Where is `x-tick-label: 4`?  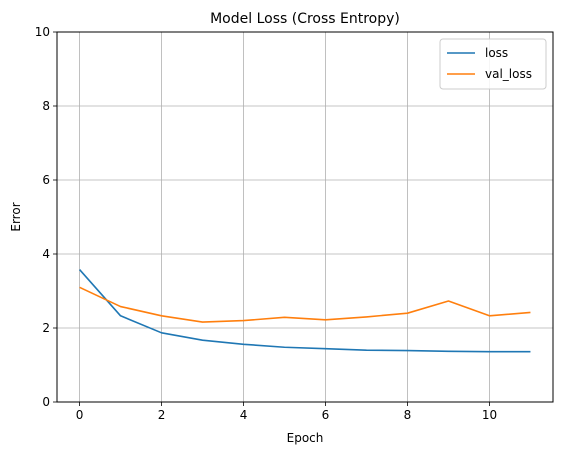 x-tick-label: 4 is located at coordinates (244, 415).